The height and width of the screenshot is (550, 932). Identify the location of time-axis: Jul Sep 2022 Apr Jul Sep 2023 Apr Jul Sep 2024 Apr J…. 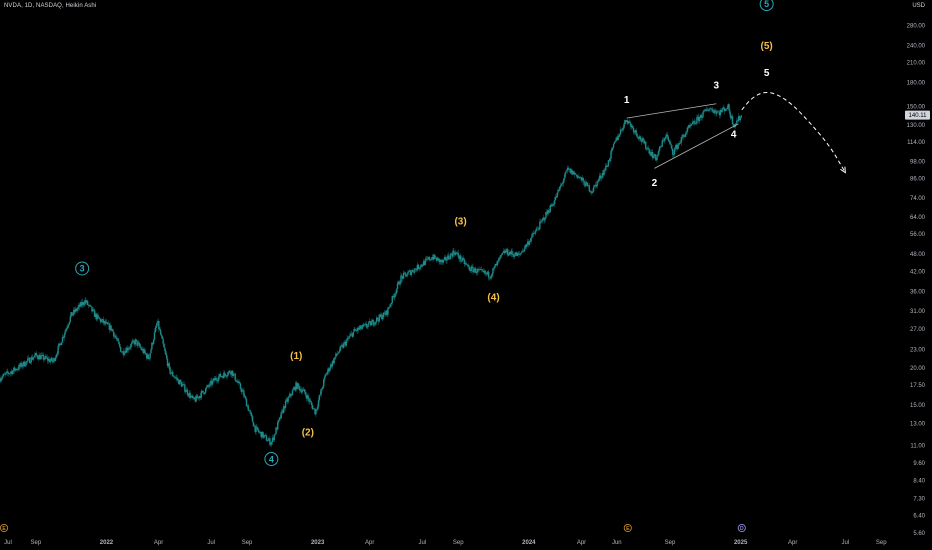
(445, 543).